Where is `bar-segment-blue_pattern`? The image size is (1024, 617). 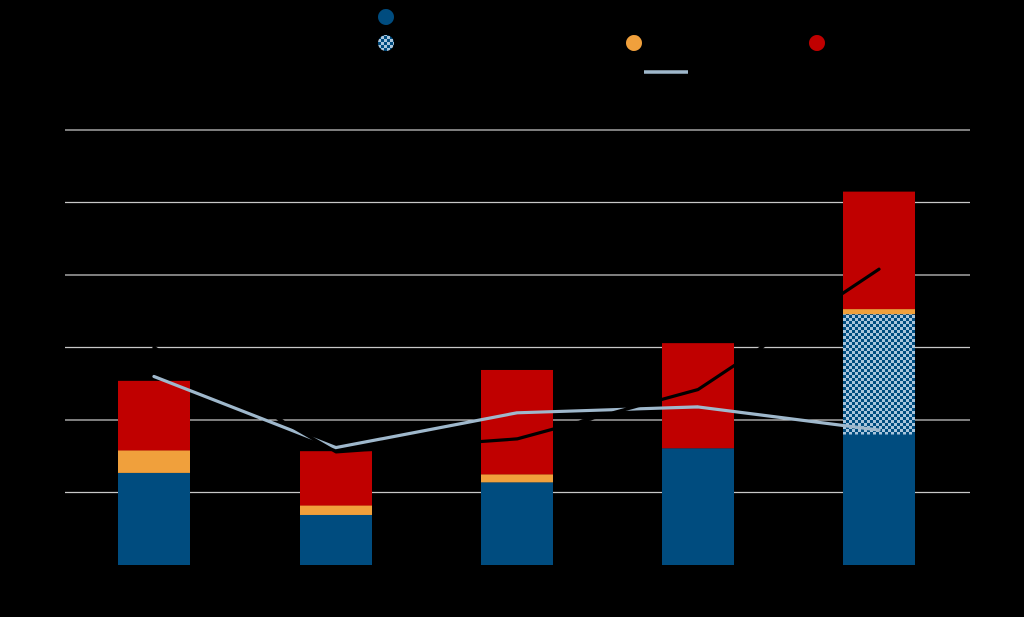
bar-segment-blue_pattern is located at coordinates (879, 374).